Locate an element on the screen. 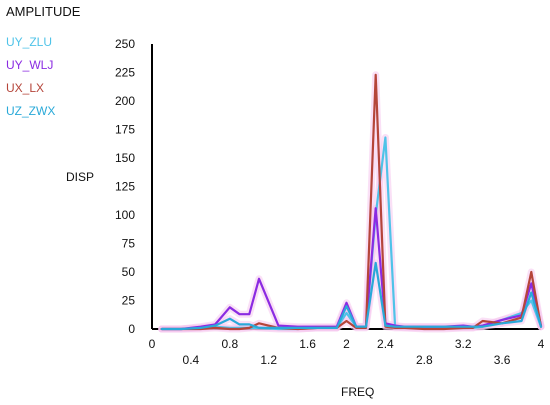 The height and width of the screenshot is (405, 550). x-tick-label: 3.2 is located at coordinates (463, 344).